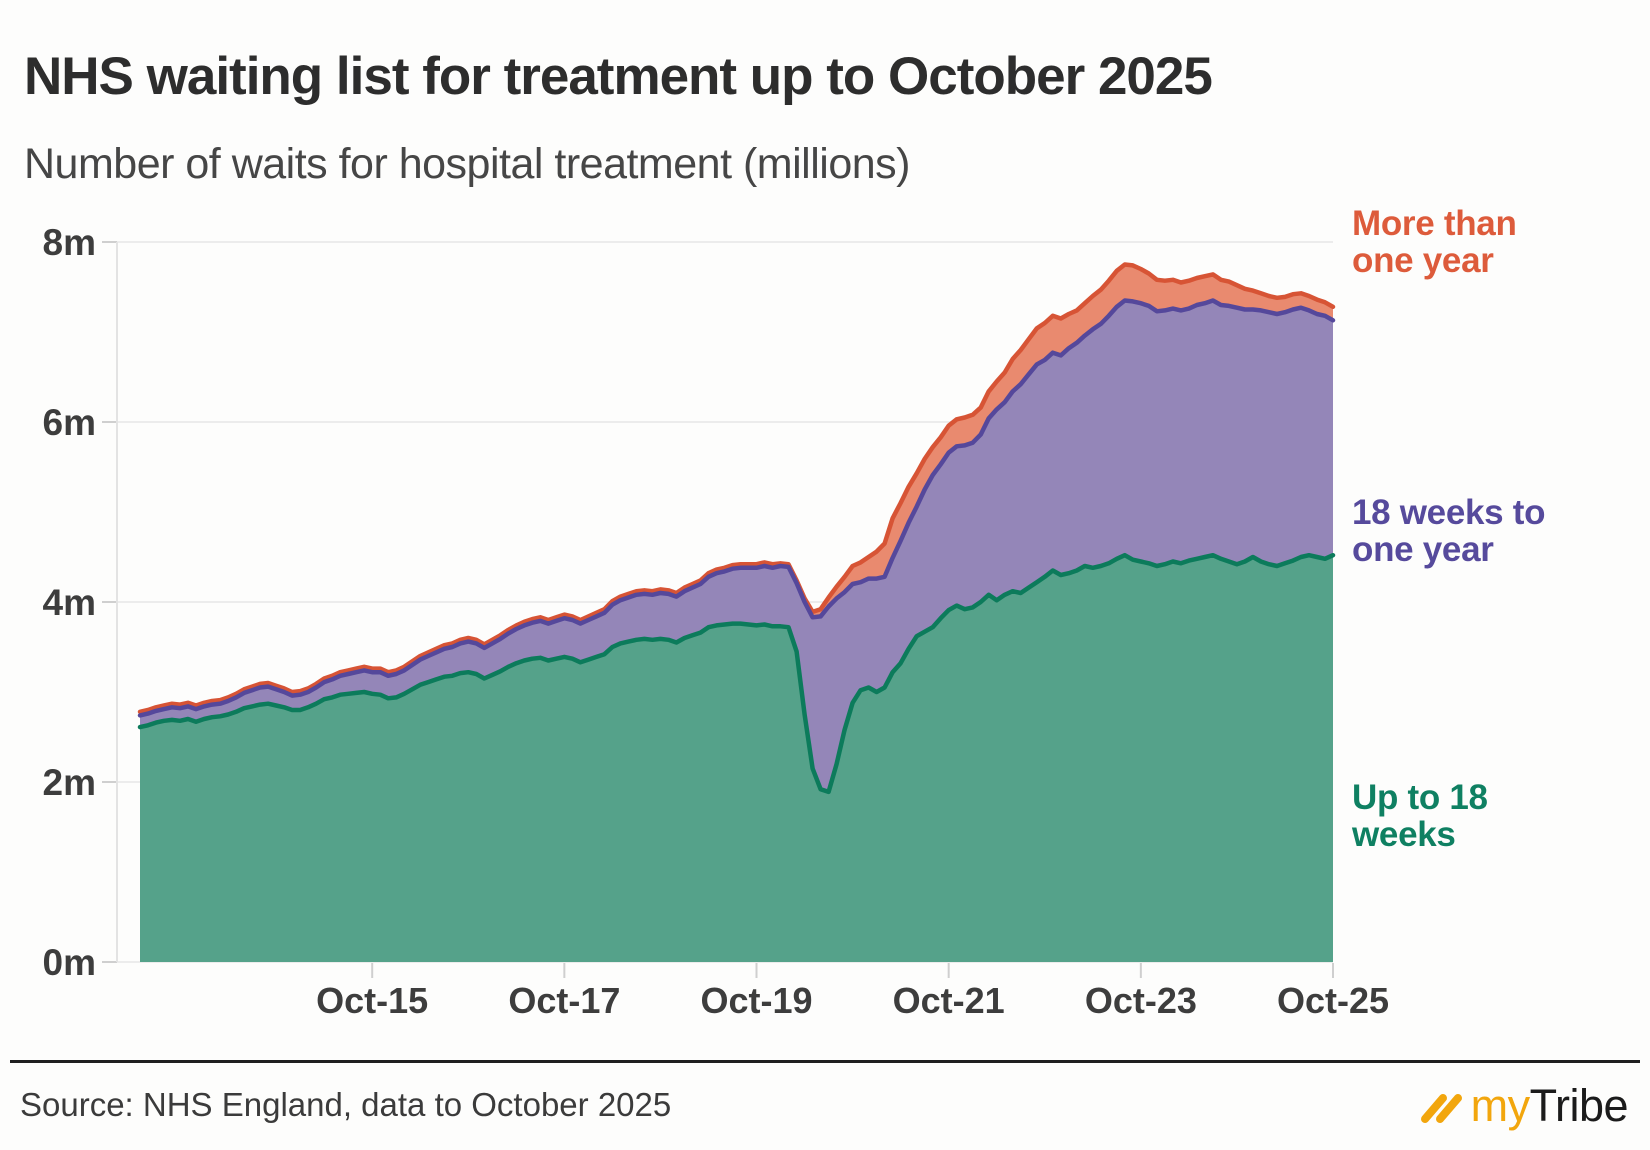 The height and width of the screenshot is (1150, 1650). Describe the element at coordinates (372, 1000) in the screenshot. I see `x-axis-tick-label: Oct-15` at that location.